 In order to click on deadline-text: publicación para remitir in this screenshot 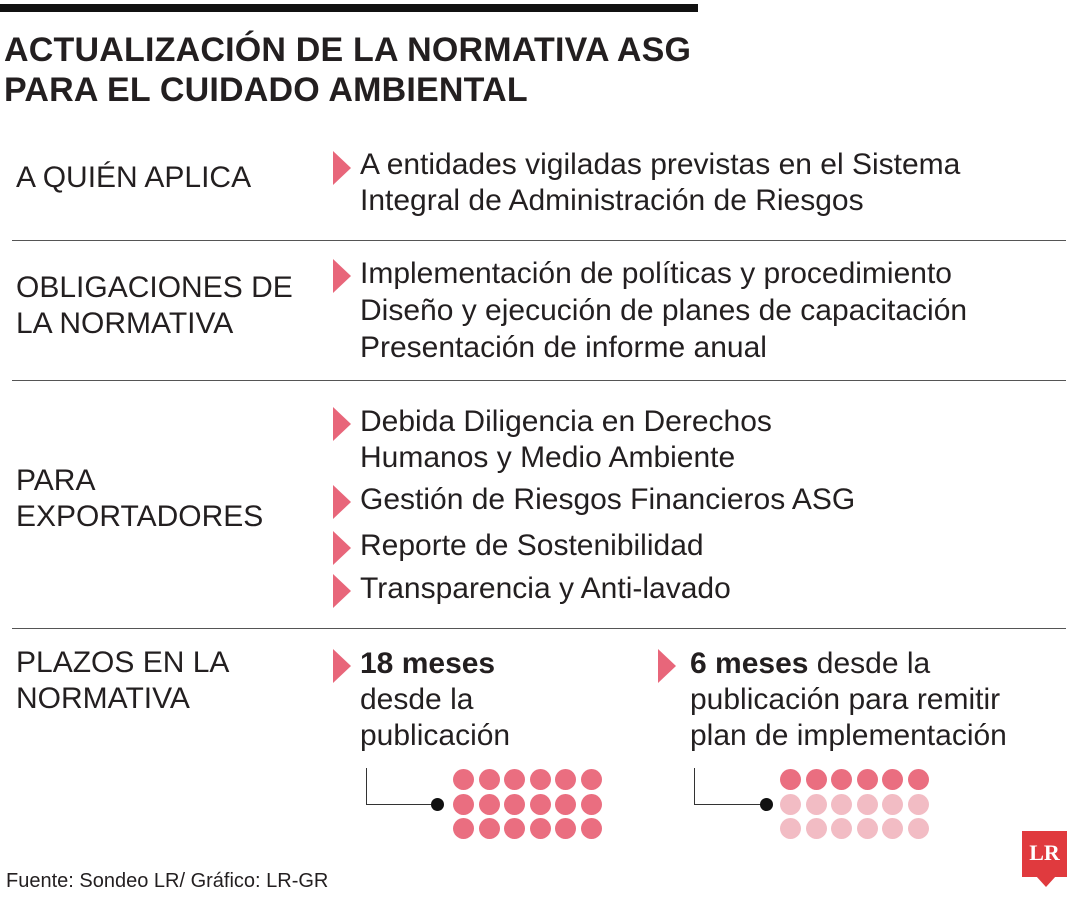, I will do `click(845, 699)`.